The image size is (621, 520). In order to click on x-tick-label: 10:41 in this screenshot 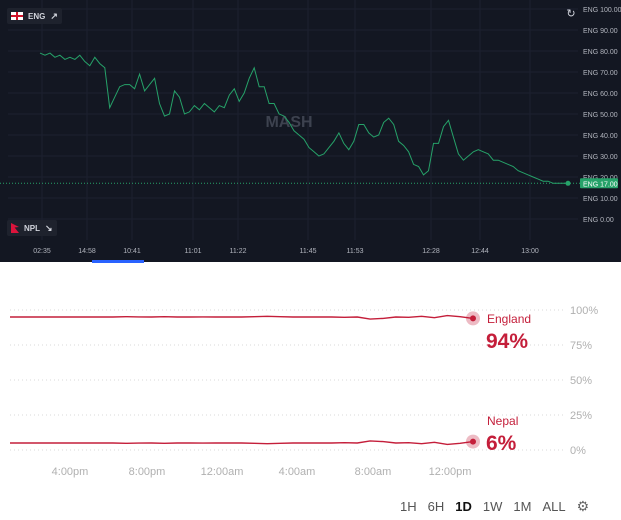, I will do `click(132, 251)`.